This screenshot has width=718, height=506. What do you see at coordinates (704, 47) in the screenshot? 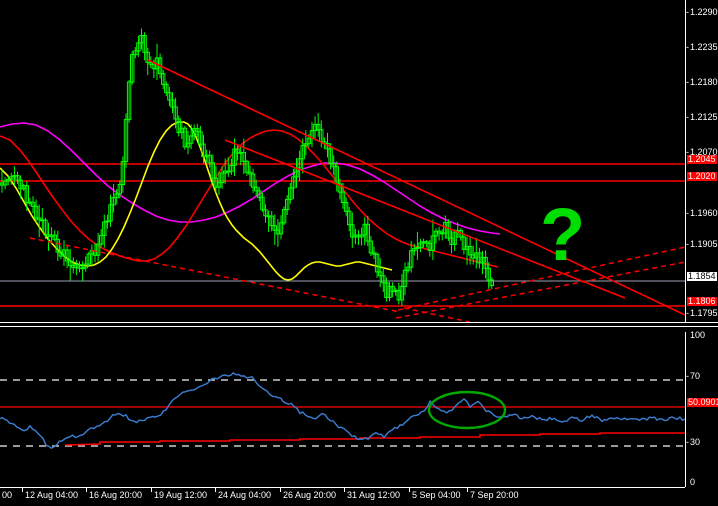
I see `price-axis-tick-label: 1.2235` at bounding box center [704, 47].